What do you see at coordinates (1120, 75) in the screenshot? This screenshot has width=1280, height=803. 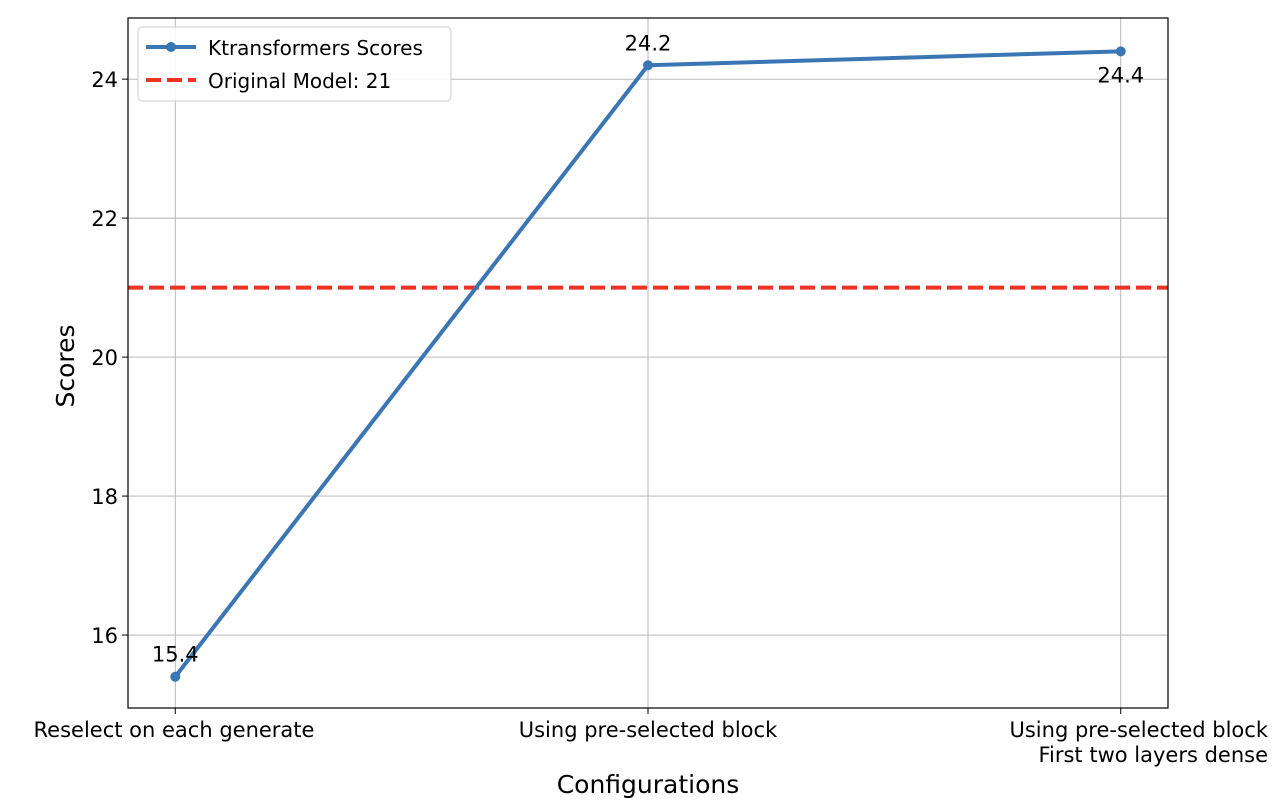 I see `data-label: 24.4` at bounding box center [1120, 75].